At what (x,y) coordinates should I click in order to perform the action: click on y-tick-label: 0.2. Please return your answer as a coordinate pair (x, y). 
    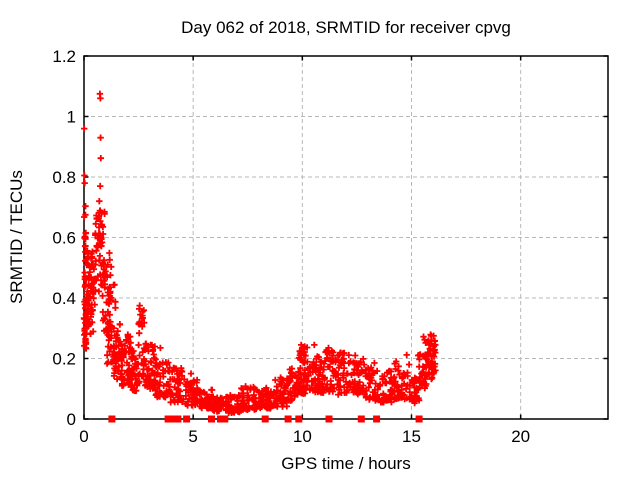
    Looking at the image, I should click on (64, 359).